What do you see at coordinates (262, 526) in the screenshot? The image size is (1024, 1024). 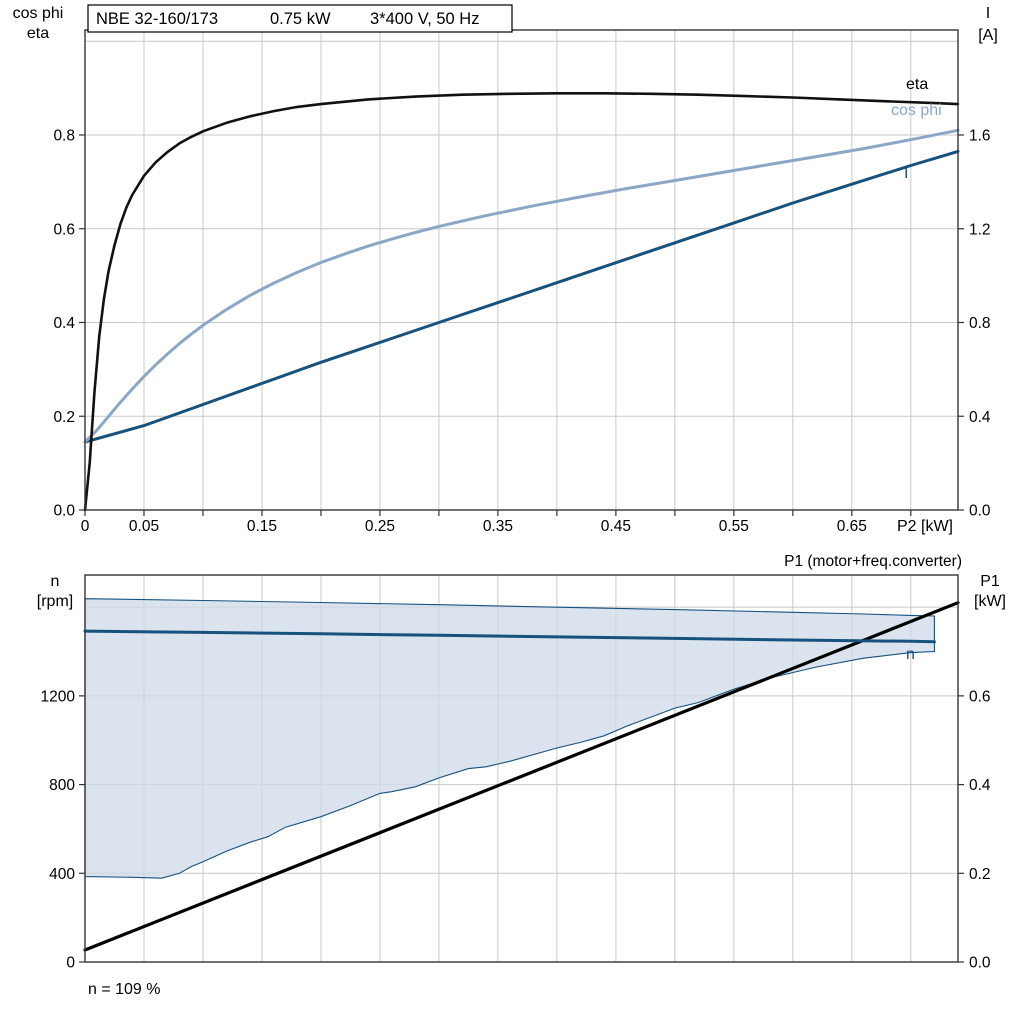 I see `x-tick-label: 0.15` at bounding box center [262, 526].